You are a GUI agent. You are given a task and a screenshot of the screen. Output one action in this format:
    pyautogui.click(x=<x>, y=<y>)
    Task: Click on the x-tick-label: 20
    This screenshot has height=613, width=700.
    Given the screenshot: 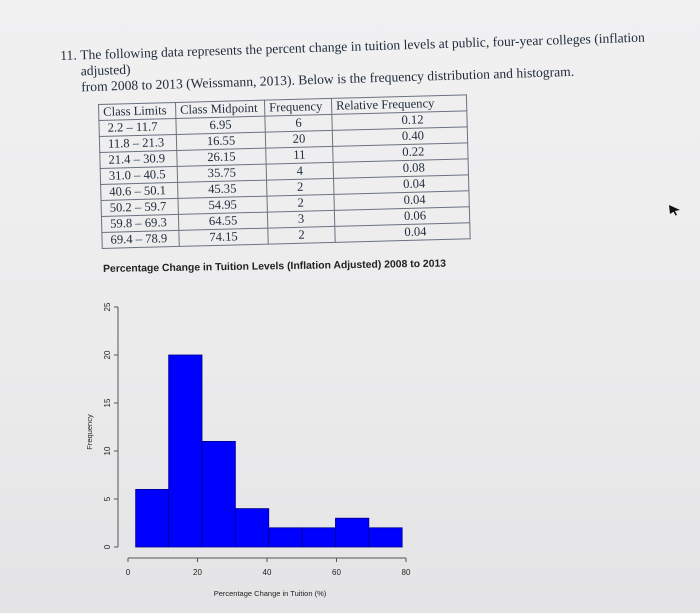 What is the action you would take?
    pyautogui.click(x=197, y=572)
    